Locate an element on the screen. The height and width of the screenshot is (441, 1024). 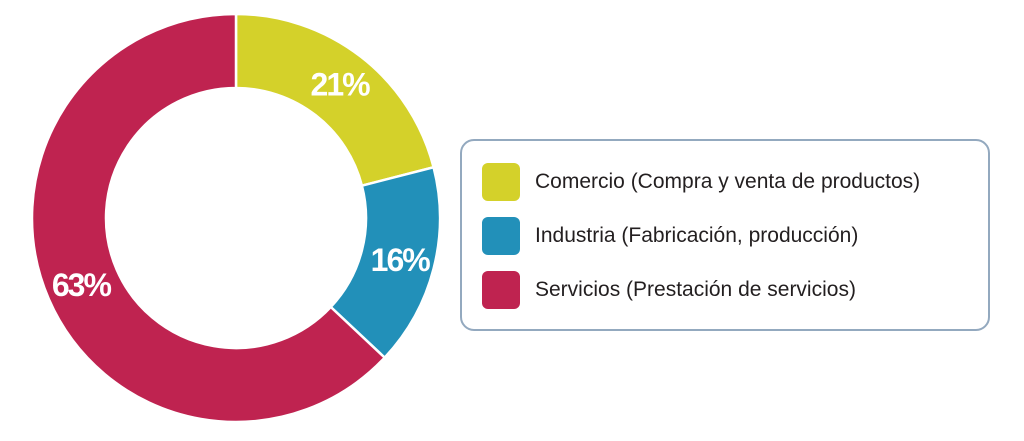
legend-item-comercio: Comercio (Compra y venta de productos) is located at coordinates (701, 182).